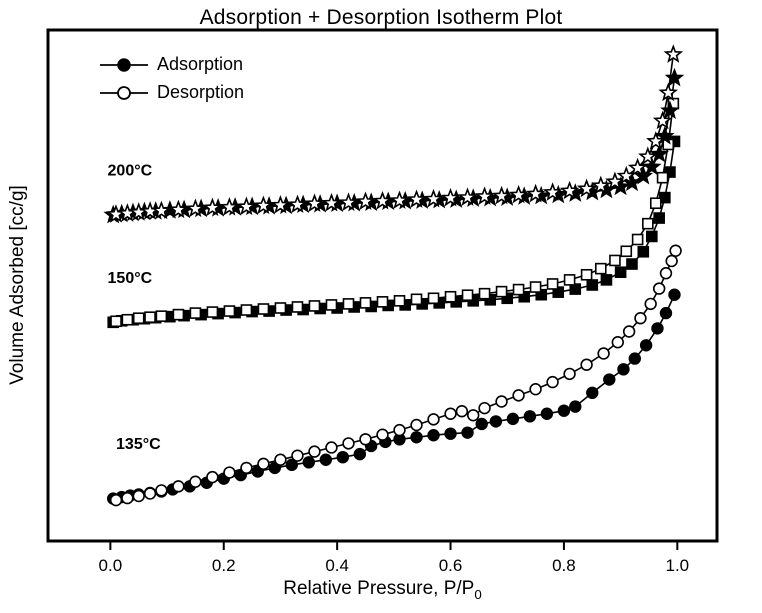  I want to click on temperature-label: 135°C, so click(138, 444).